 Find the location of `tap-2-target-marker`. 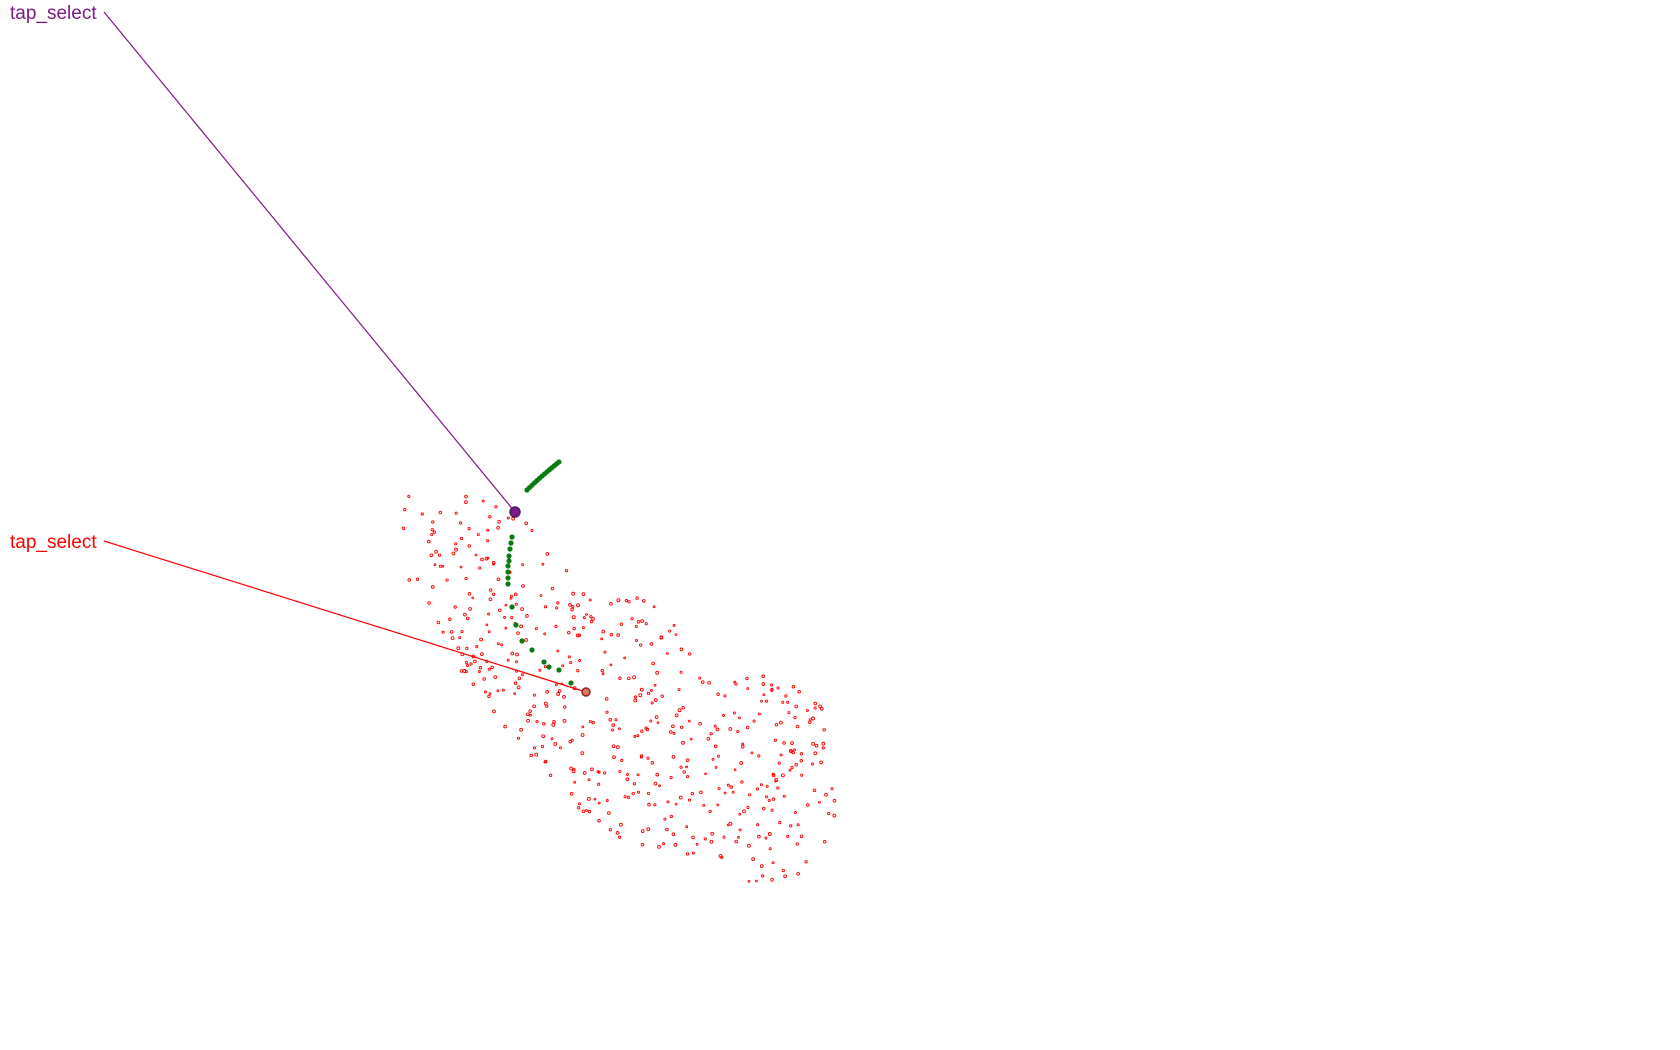

tap-2-target-marker is located at coordinates (586, 692).